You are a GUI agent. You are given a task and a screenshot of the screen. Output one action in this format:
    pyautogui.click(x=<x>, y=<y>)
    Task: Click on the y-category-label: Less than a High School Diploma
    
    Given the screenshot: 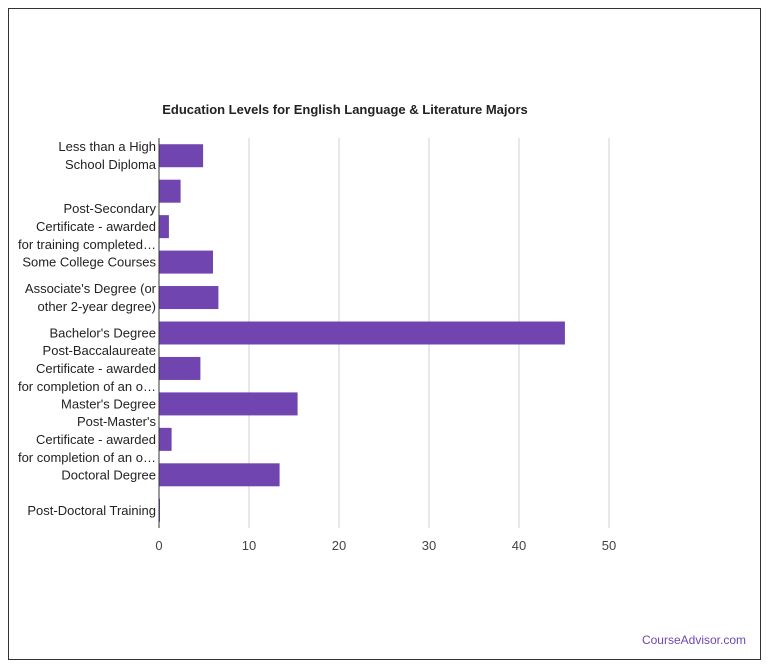 What is the action you would take?
    pyautogui.click(x=107, y=155)
    